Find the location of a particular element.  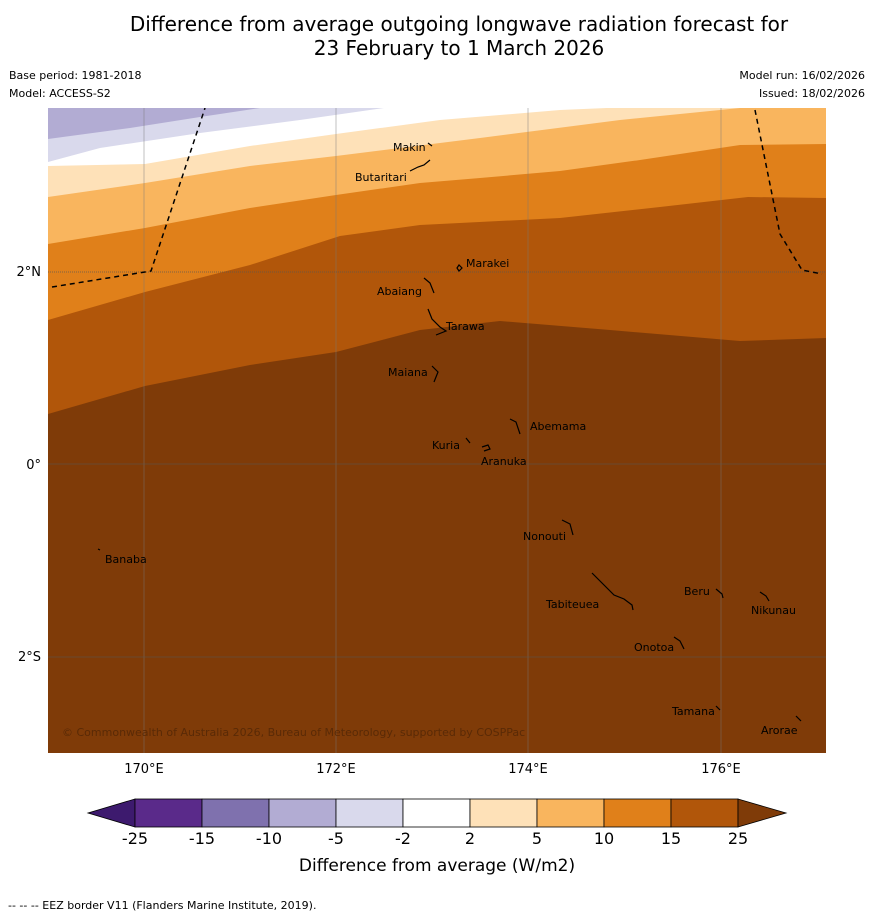

lat-label: 0° is located at coordinates (33, 465).